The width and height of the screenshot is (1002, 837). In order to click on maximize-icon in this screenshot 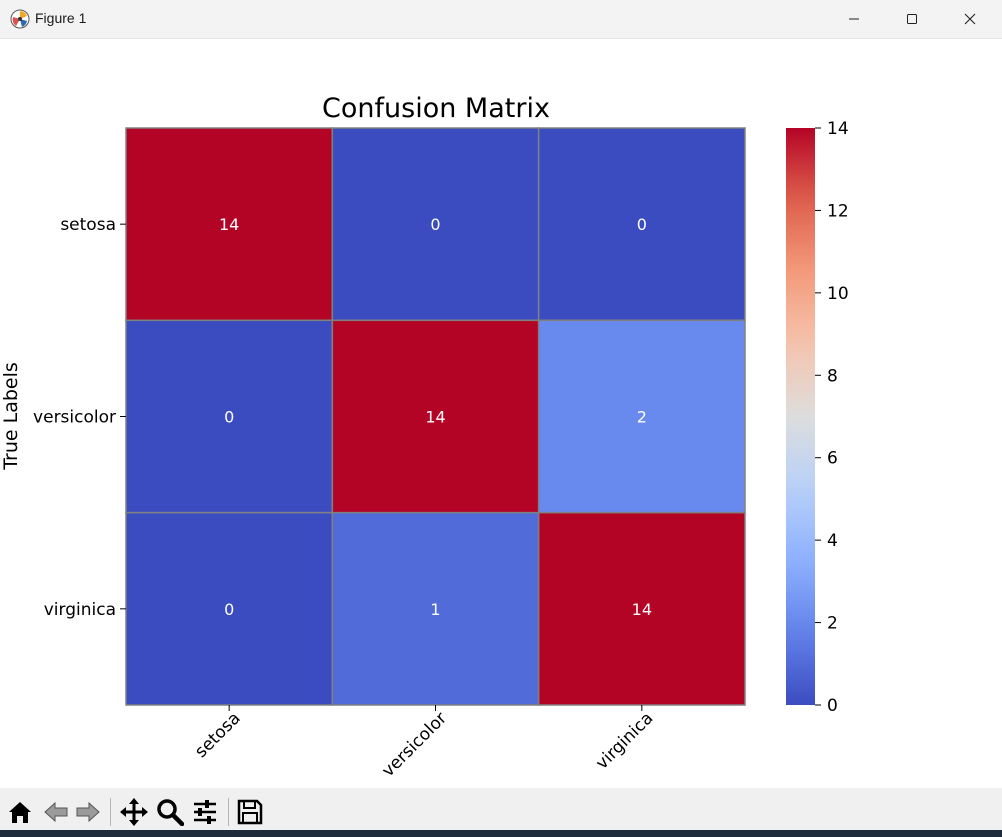, I will do `click(912, 19)`.